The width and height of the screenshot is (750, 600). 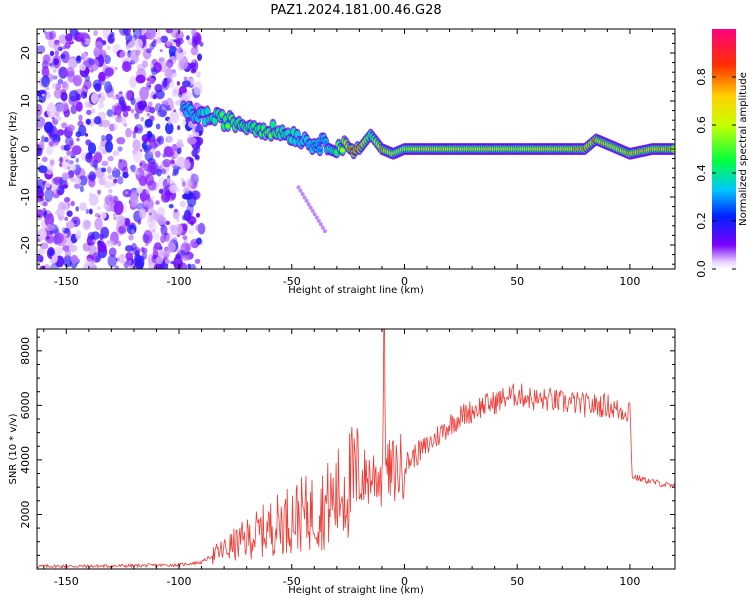 What do you see at coordinates (404, 581) in the screenshot?
I see `x-tick-label: 0` at bounding box center [404, 581].